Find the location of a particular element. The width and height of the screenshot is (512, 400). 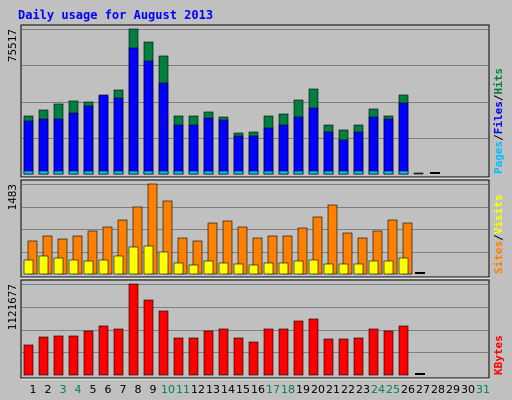

x-tick-label: 23 is located at coordinates (363, 389).